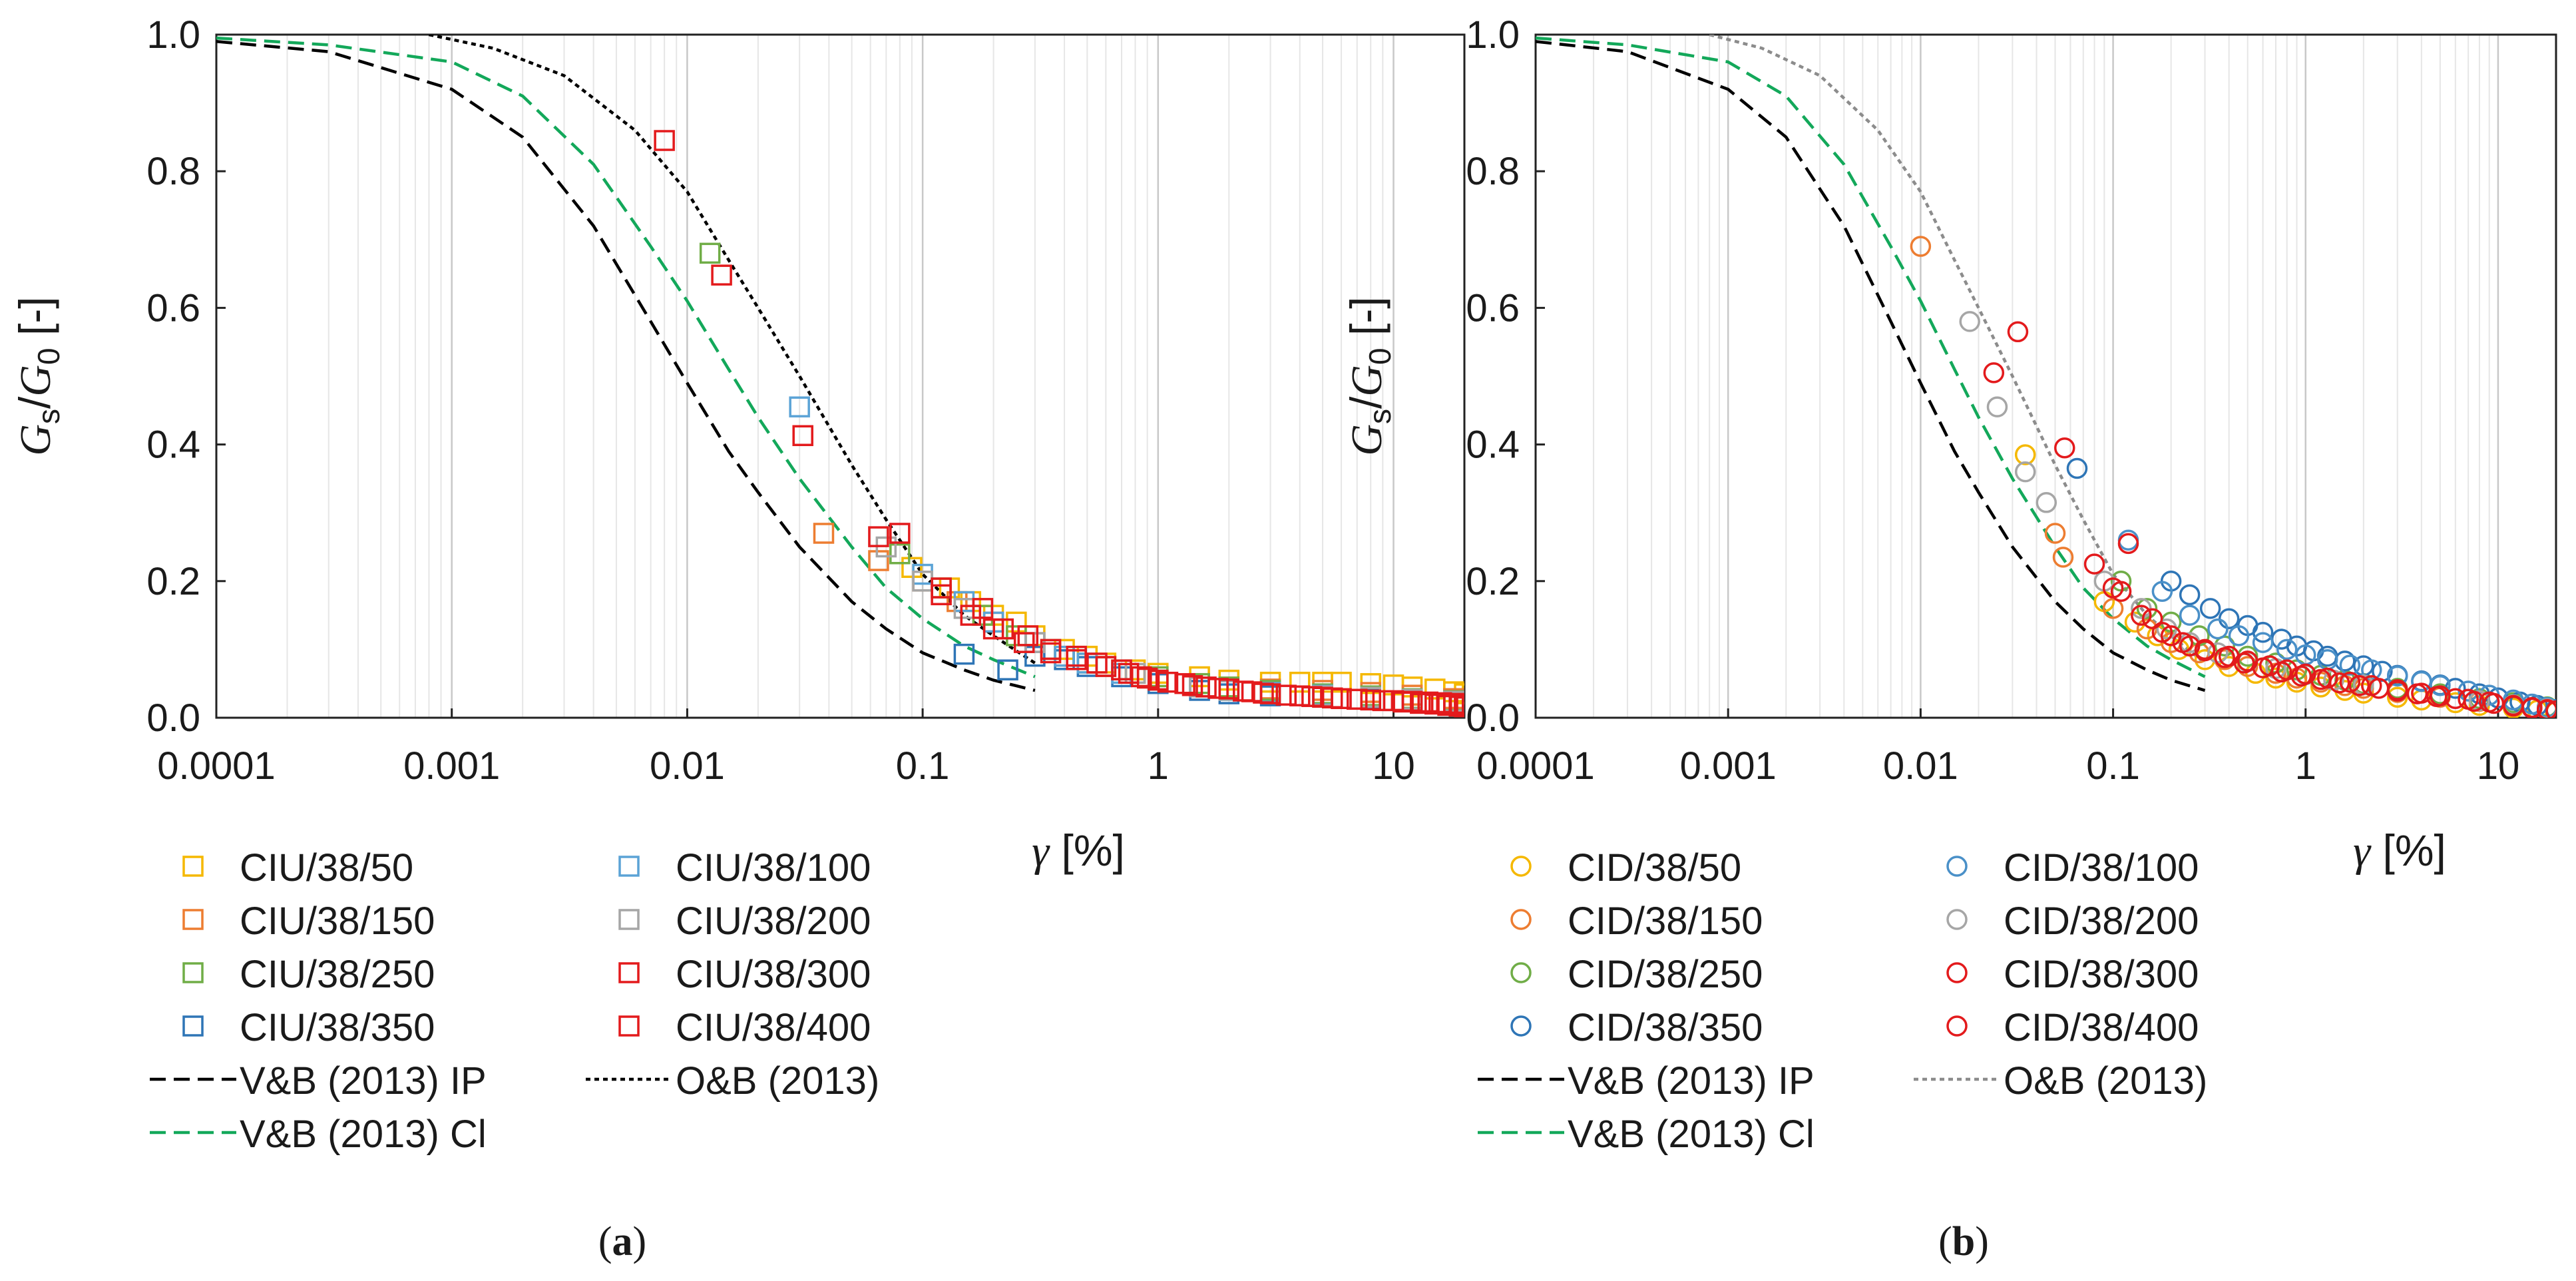 This screenshot has height=1281, width=2576. I want to click on y-tick-label: 0.2, so click(1493, 581).